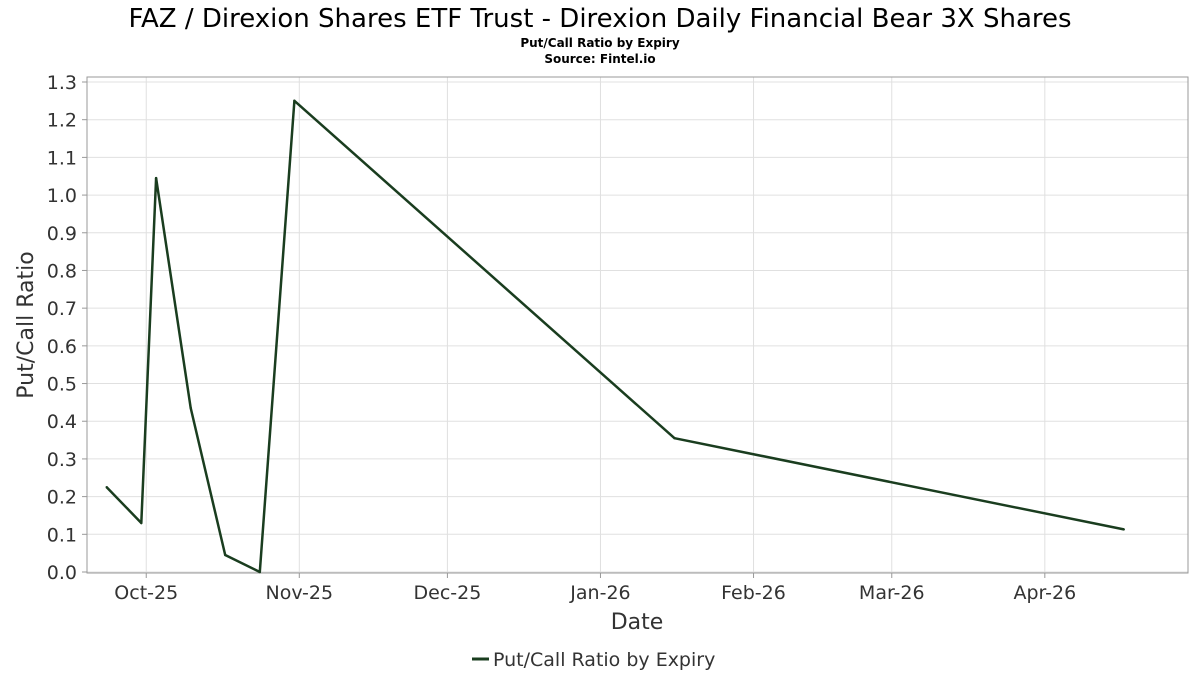  I want to click on y-tick-label: 0.6, so click(62, 347).